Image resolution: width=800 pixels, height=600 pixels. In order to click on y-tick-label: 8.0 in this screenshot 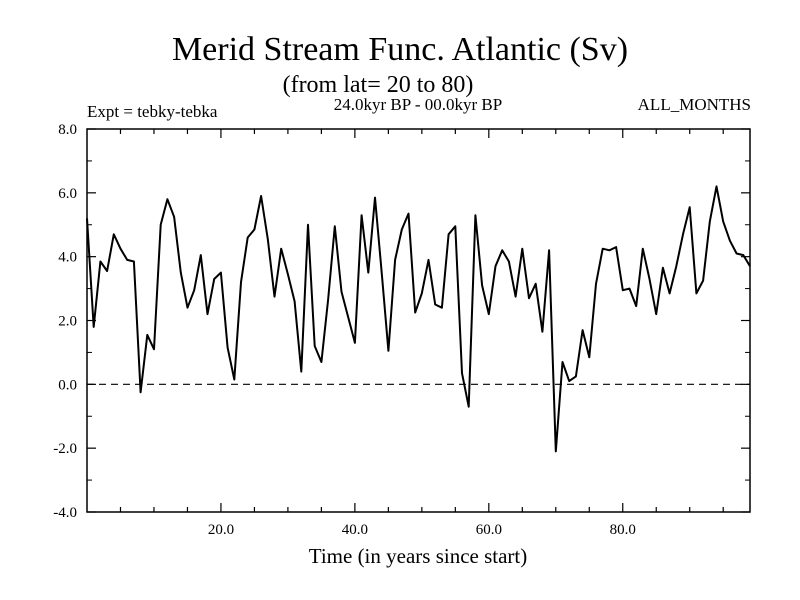, I will do `click(67, 130)`.